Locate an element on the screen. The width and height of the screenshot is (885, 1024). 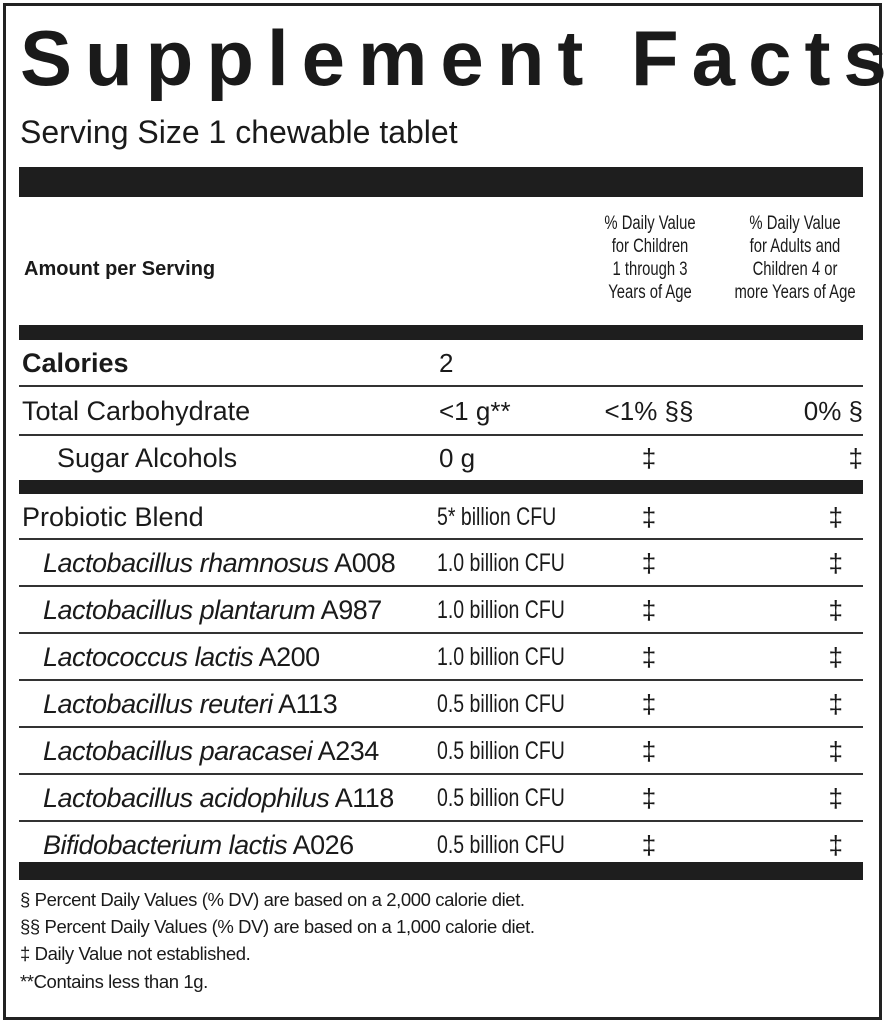
header-line: 1 through 3 is located at coordinates (650, 269).